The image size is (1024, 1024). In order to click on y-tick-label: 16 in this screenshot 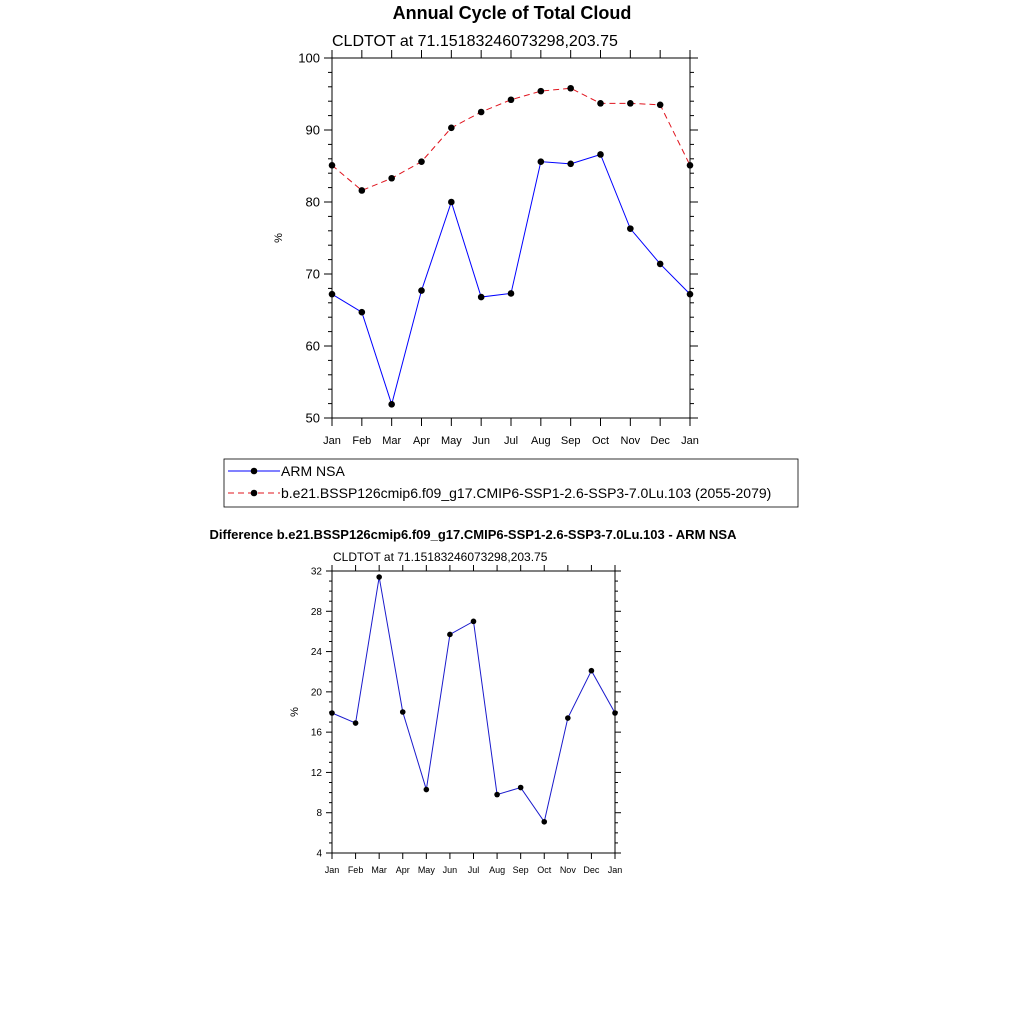, I will do `click(317, 733)`.